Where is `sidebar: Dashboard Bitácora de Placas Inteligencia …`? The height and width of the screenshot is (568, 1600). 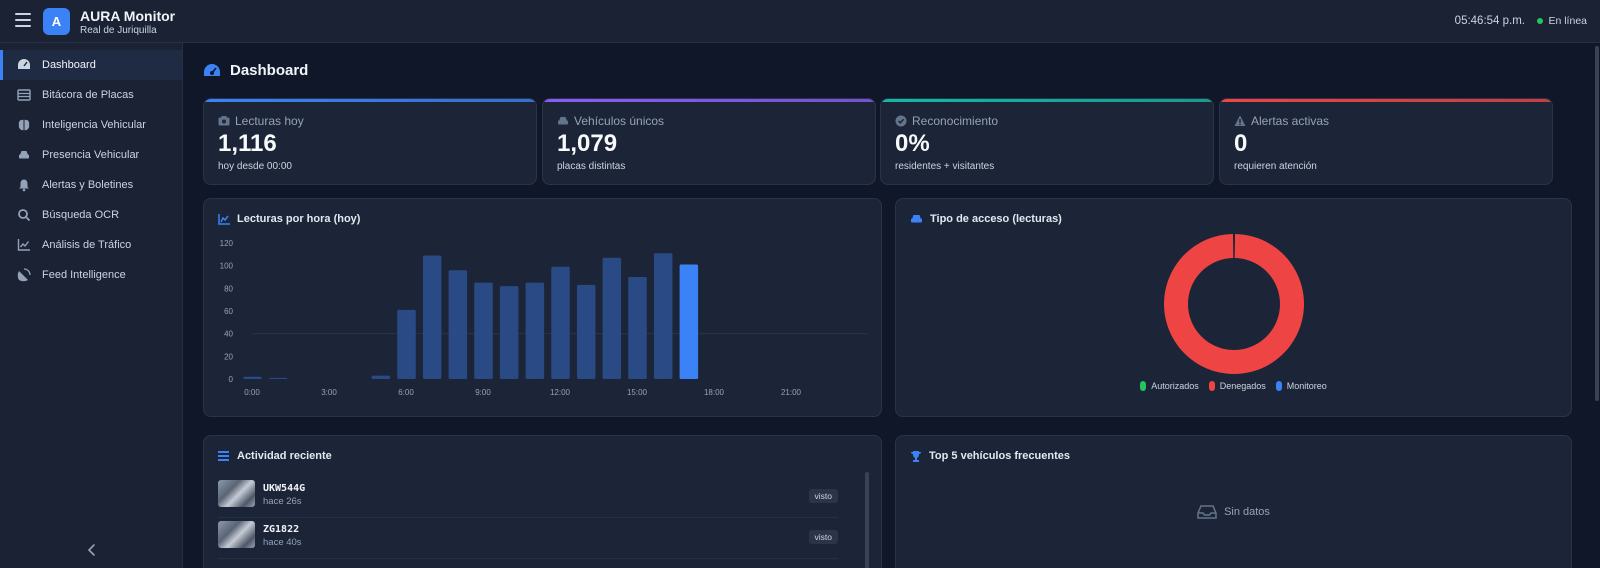 sidebar: Dashboard Bitácora de Placas Inteligencia … is located at coordinates (91, 305).